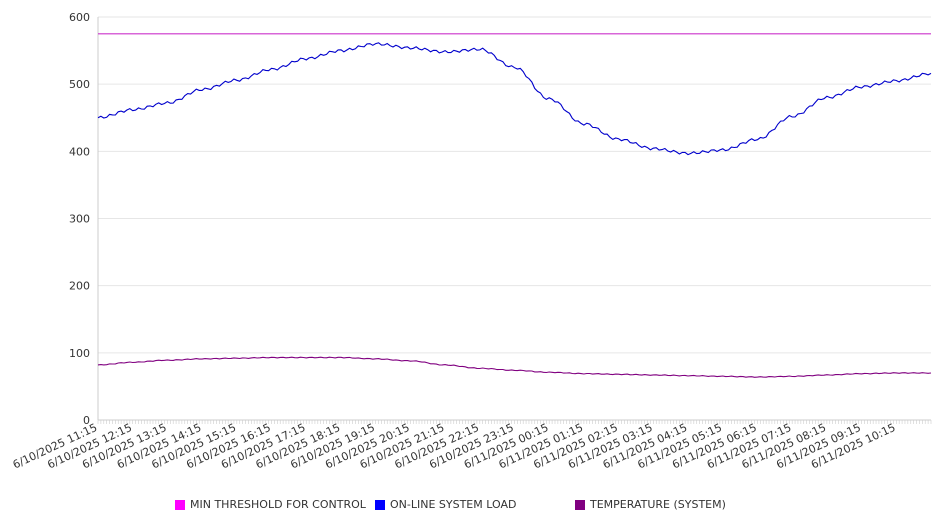 The height and width of the screenshot is (526, 946). I want to click on y-tick-label: 200, so click(79, 286).